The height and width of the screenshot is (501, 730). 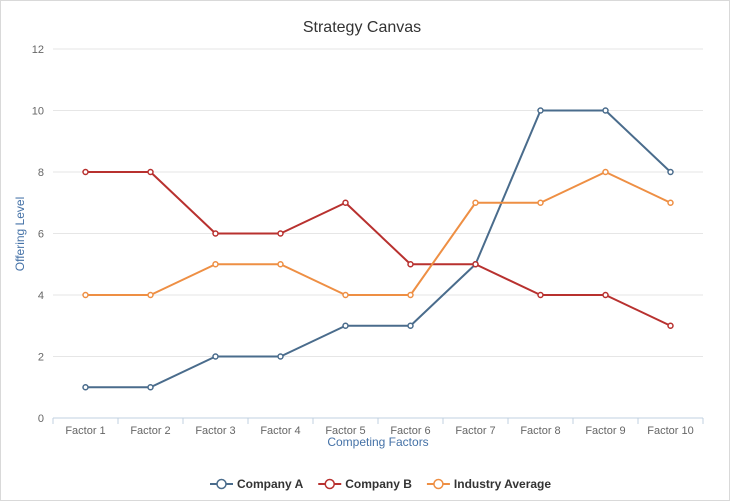 What do you see at coordinates (377, 442) in the screenshot?
I see `x-axis-title: Competing Factors` at bounding box center [377, 442].